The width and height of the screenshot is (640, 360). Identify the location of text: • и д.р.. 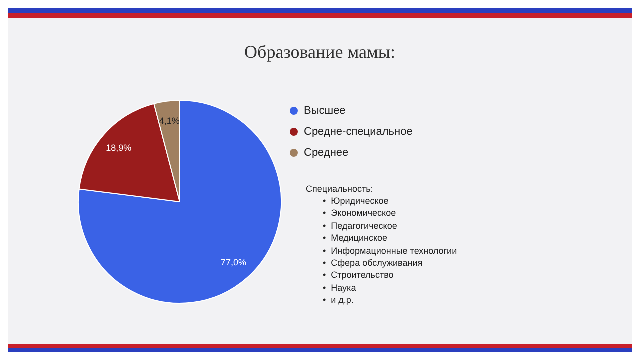
(339, 300).